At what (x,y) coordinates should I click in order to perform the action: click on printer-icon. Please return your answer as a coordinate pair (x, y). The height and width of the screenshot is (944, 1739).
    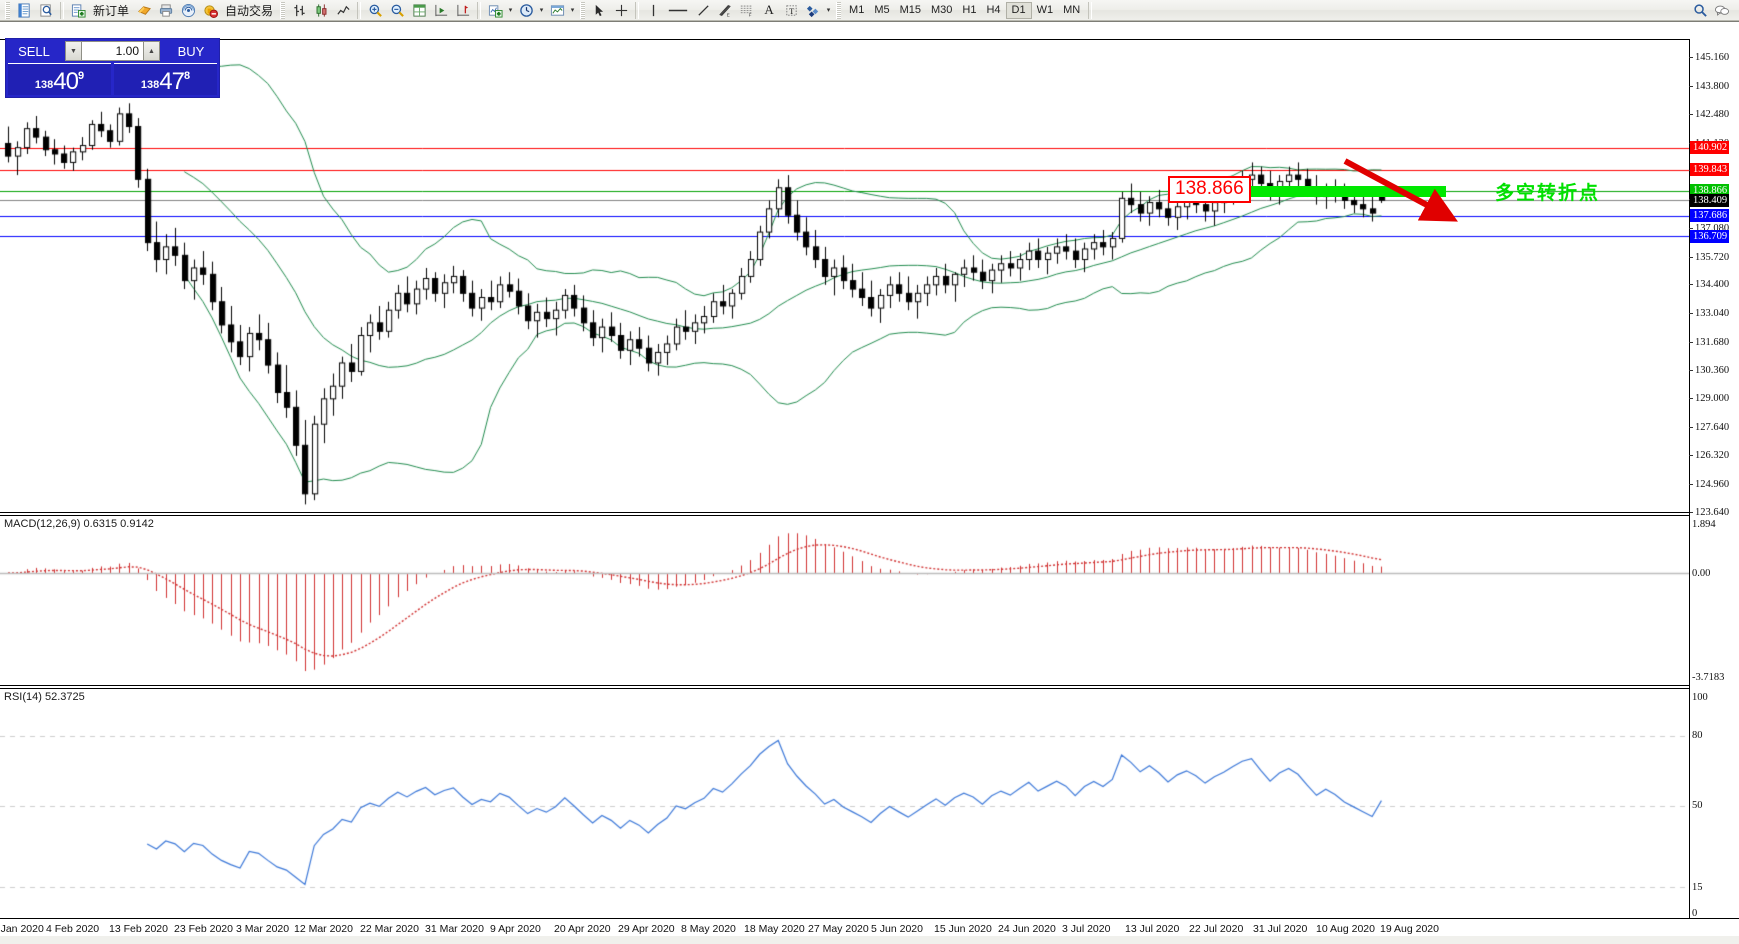
    Looking at the image, I should click on (166, 10).